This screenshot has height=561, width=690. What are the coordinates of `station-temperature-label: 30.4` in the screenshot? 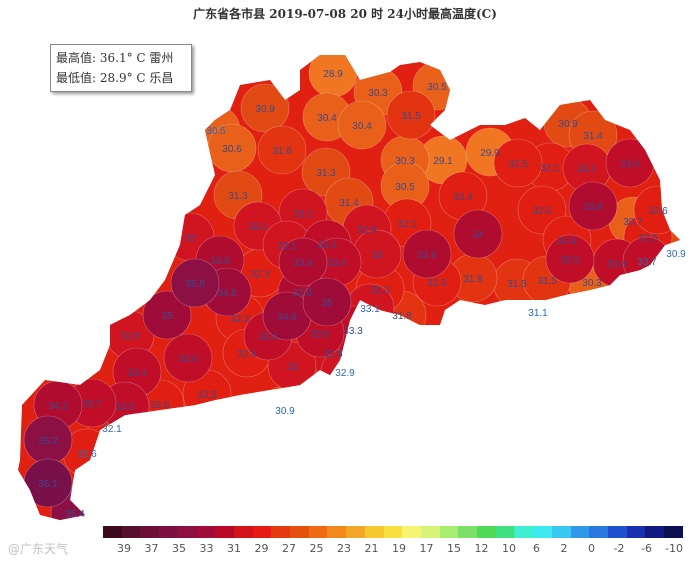 It's located at (362, 126).